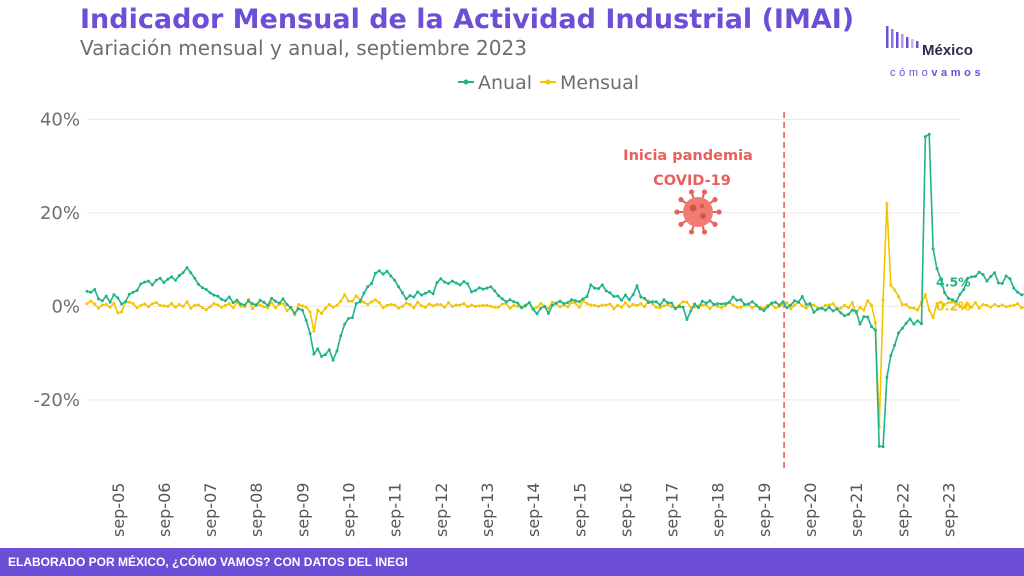 This screenshot has height=576, width=1024. Describe the element at coordinates (953, 293) in the screenshot. I see `end-labels: 4.5% 0.2%` at that location.